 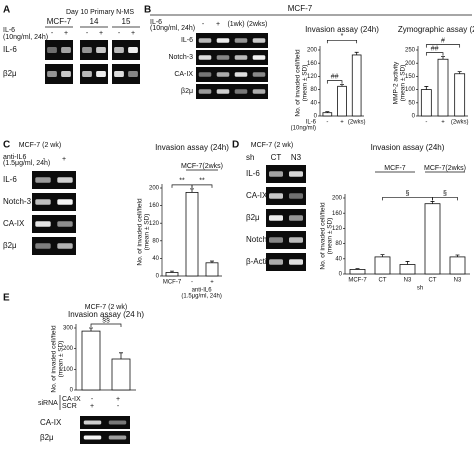 What do you see at coordinates (40, 145) in the screenshot?
I see `label: MCF-7 (2 wk)` at bounding box center [40, 145].